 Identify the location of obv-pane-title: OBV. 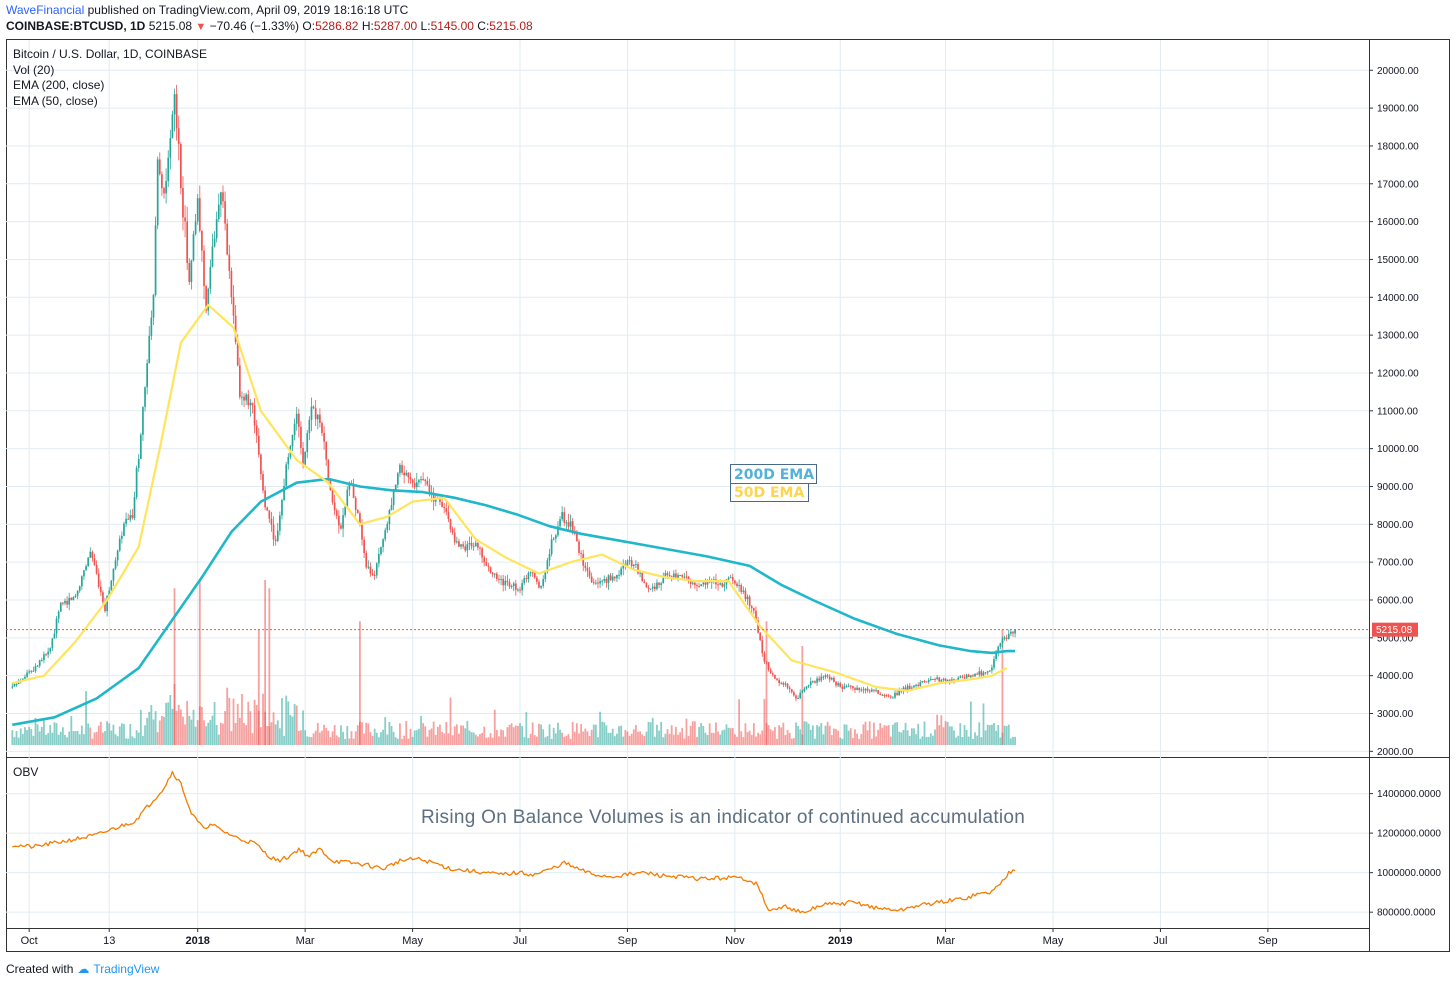
(25, 772).